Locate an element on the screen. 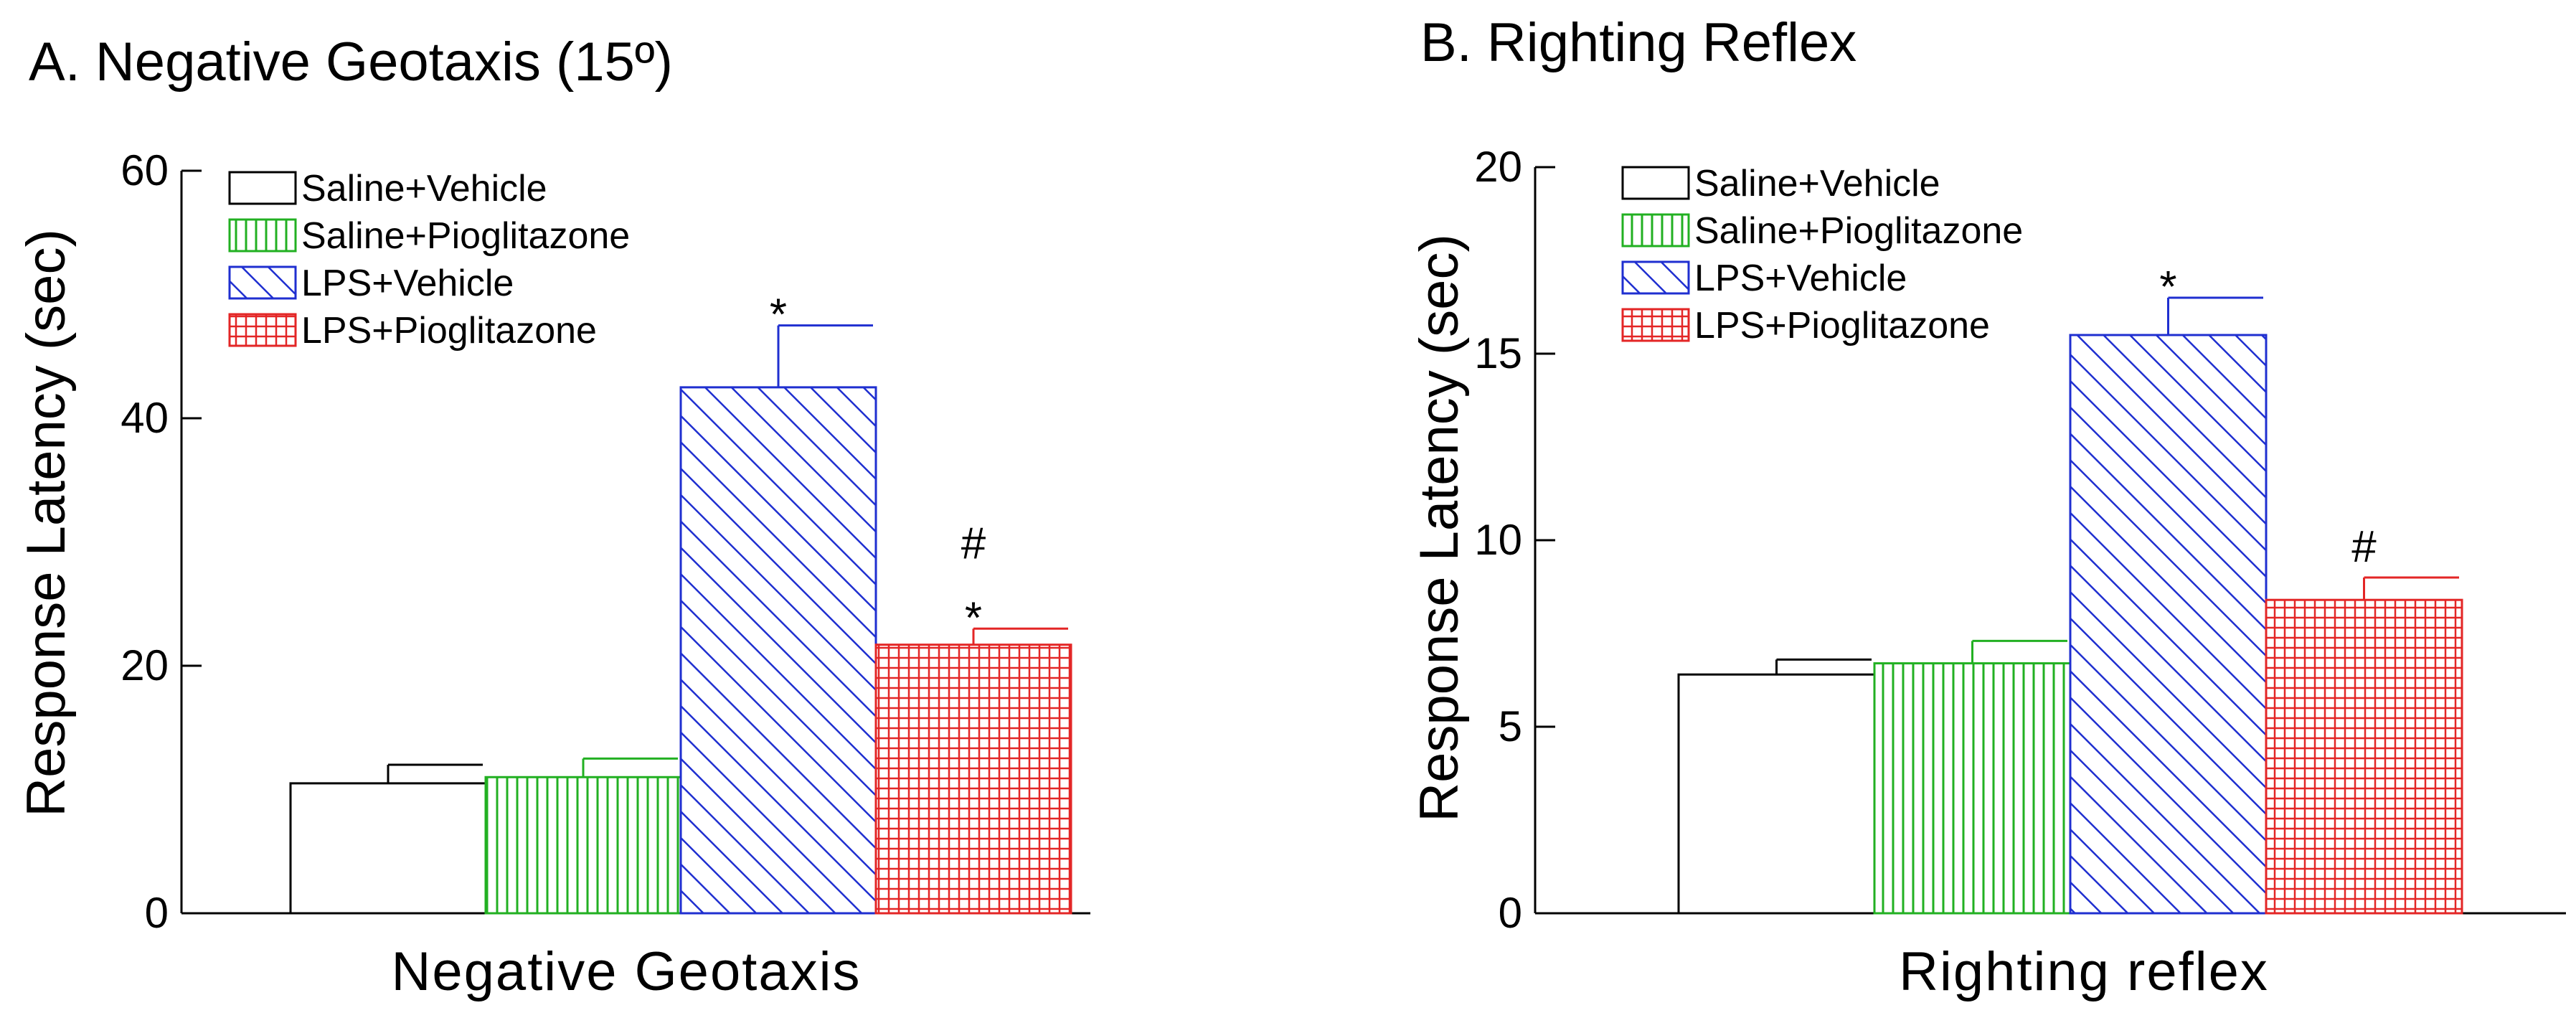 This screenshot has height=1018, width=2576. panel-a-ylabel: Response Latency (sec) is located at coordinates (46, 523).